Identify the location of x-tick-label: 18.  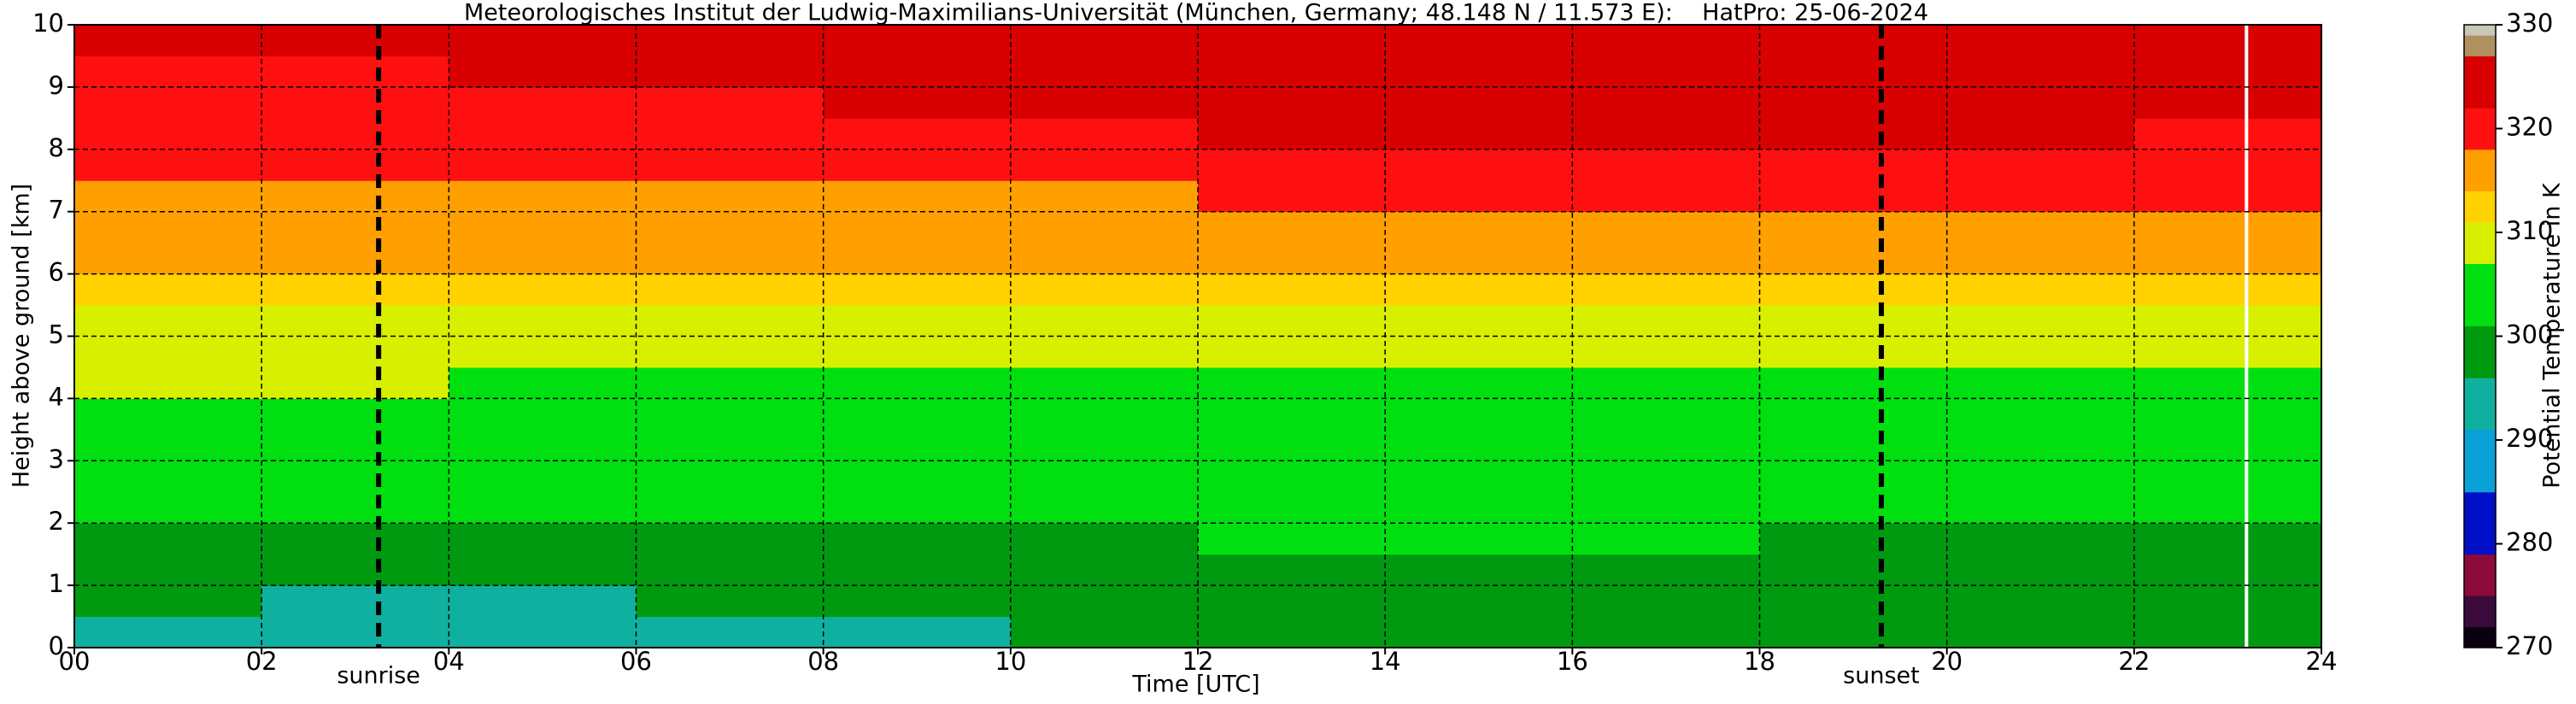
(1759, 661).